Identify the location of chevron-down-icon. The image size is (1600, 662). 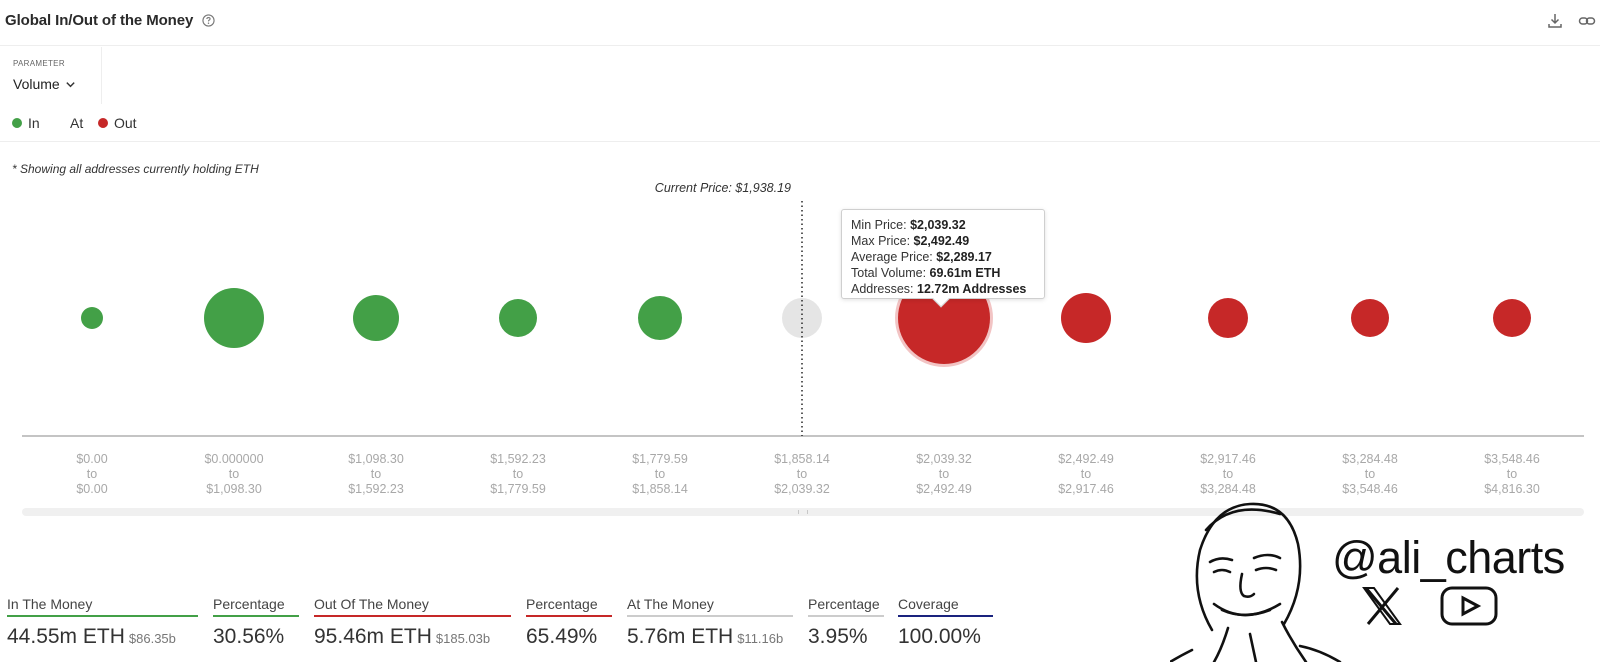
(70, 84).